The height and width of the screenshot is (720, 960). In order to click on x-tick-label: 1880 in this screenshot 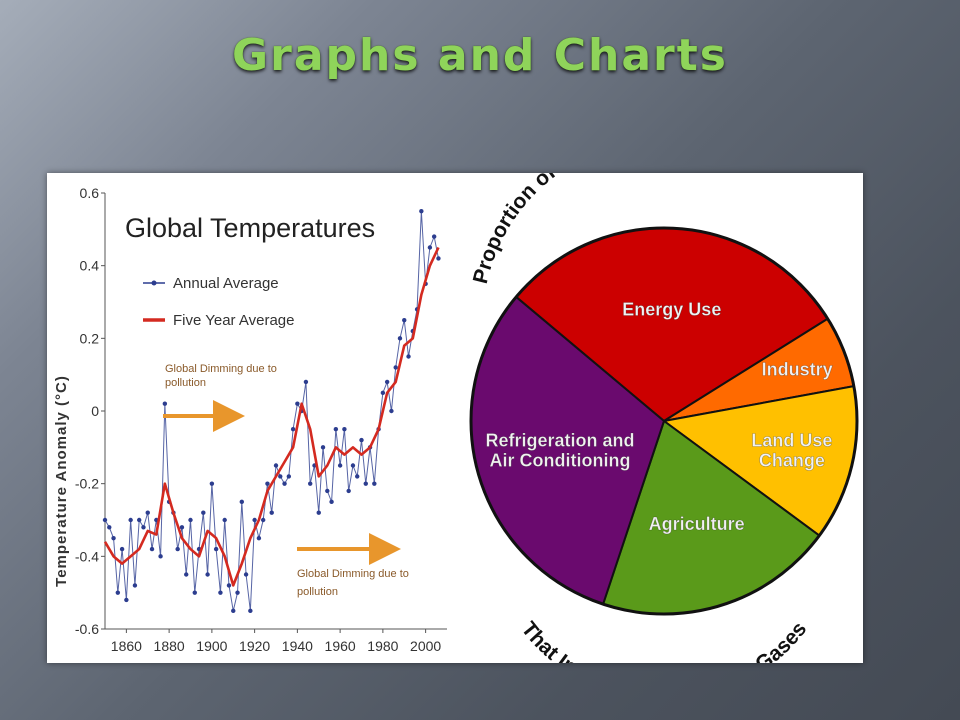, I will do `click(169, 646)`.